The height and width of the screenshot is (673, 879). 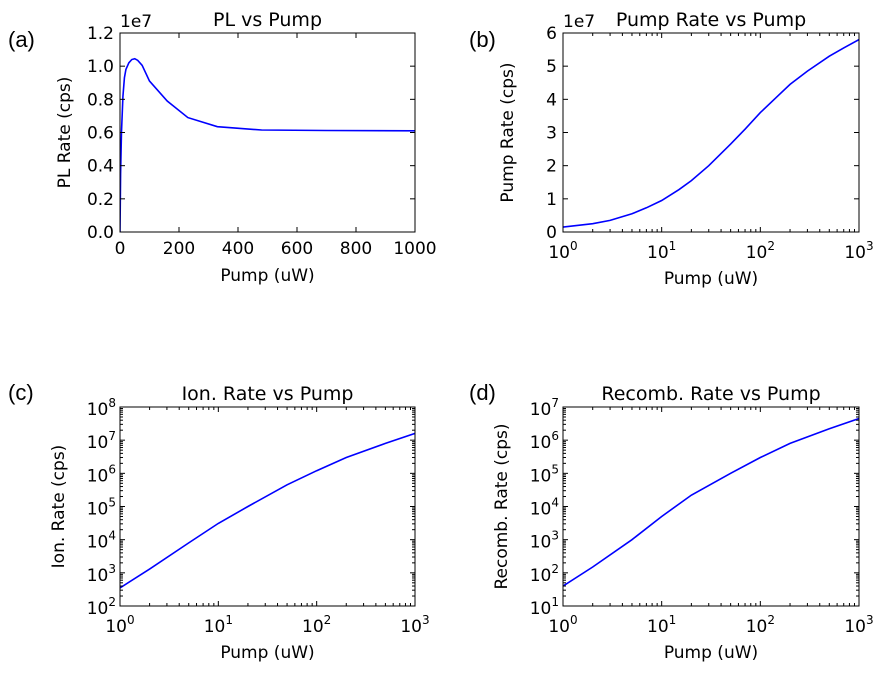 What do you see at coordinates (238, 249) in the screenshot?
I see `x-tick-label: 400` at bounding box center [238, 249].